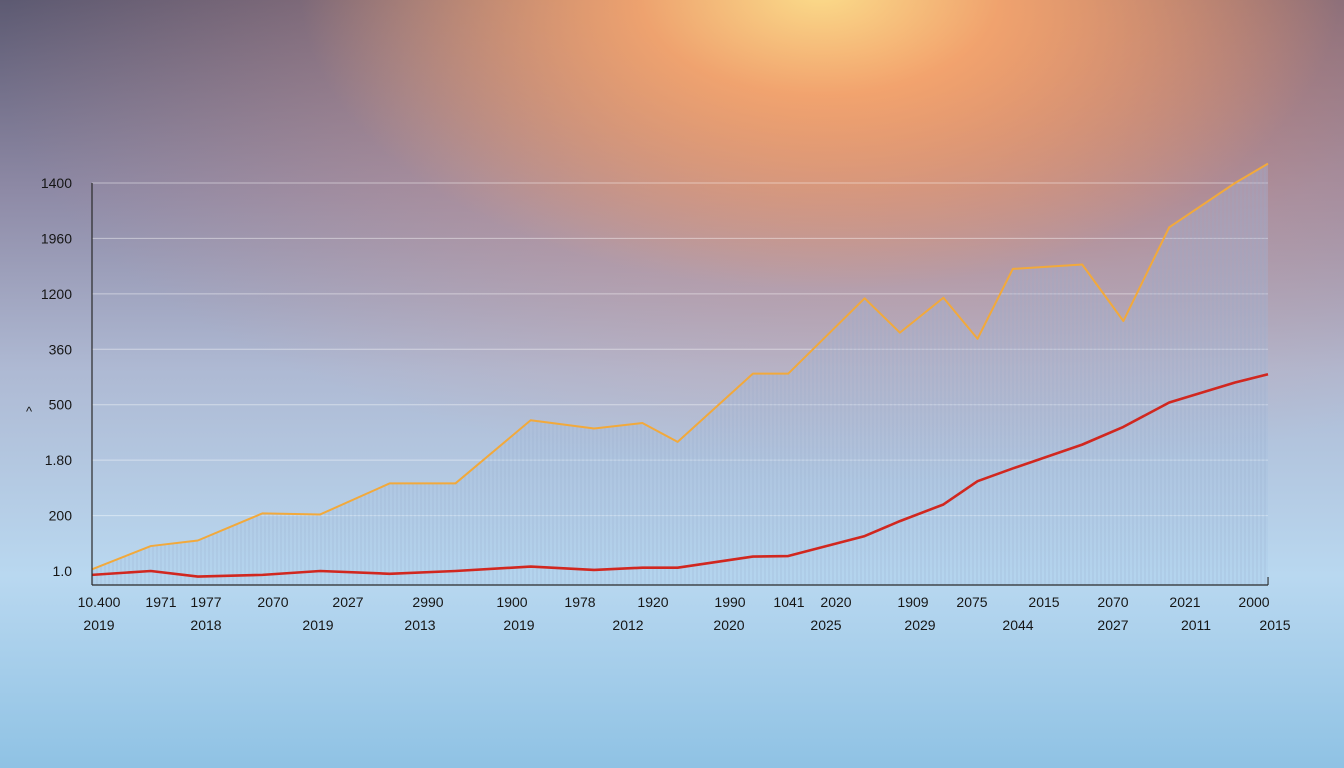 The height and width of the screenshot is (768, 1344). Describe the element at coordinates (835, 602) in the screenshot. I see `x-tick-label: 2020` at that location.